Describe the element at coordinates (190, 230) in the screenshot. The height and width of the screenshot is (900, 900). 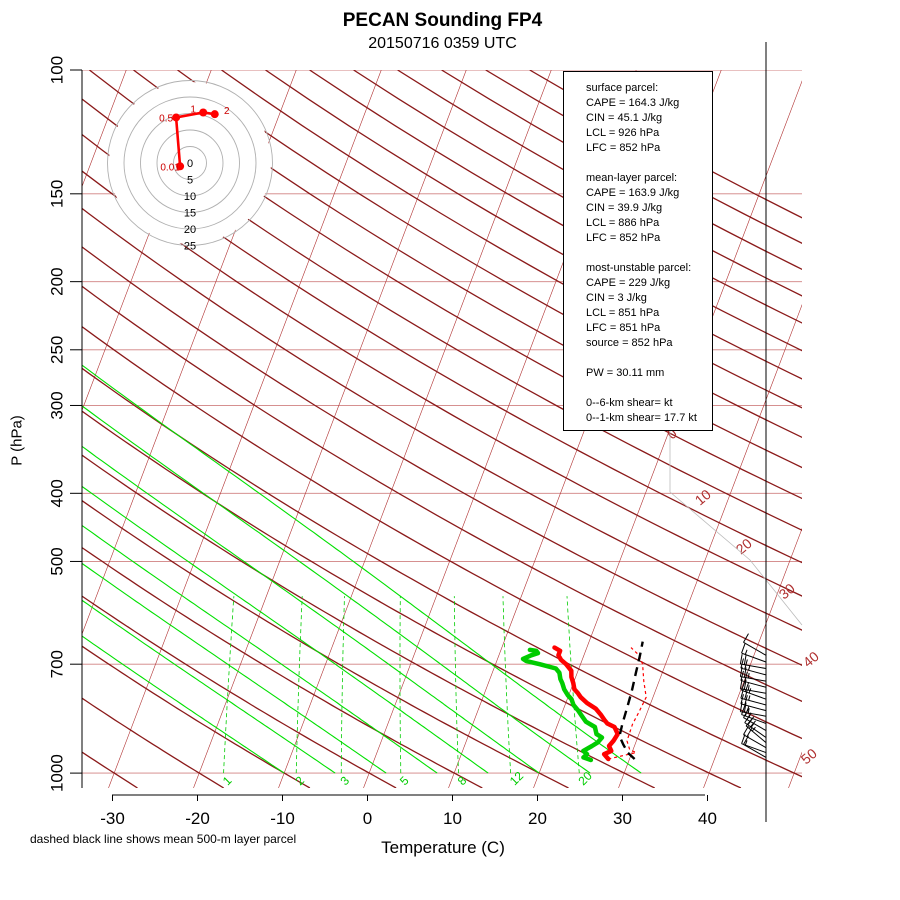
I see `hodograph-ring-label: 20` at that location.